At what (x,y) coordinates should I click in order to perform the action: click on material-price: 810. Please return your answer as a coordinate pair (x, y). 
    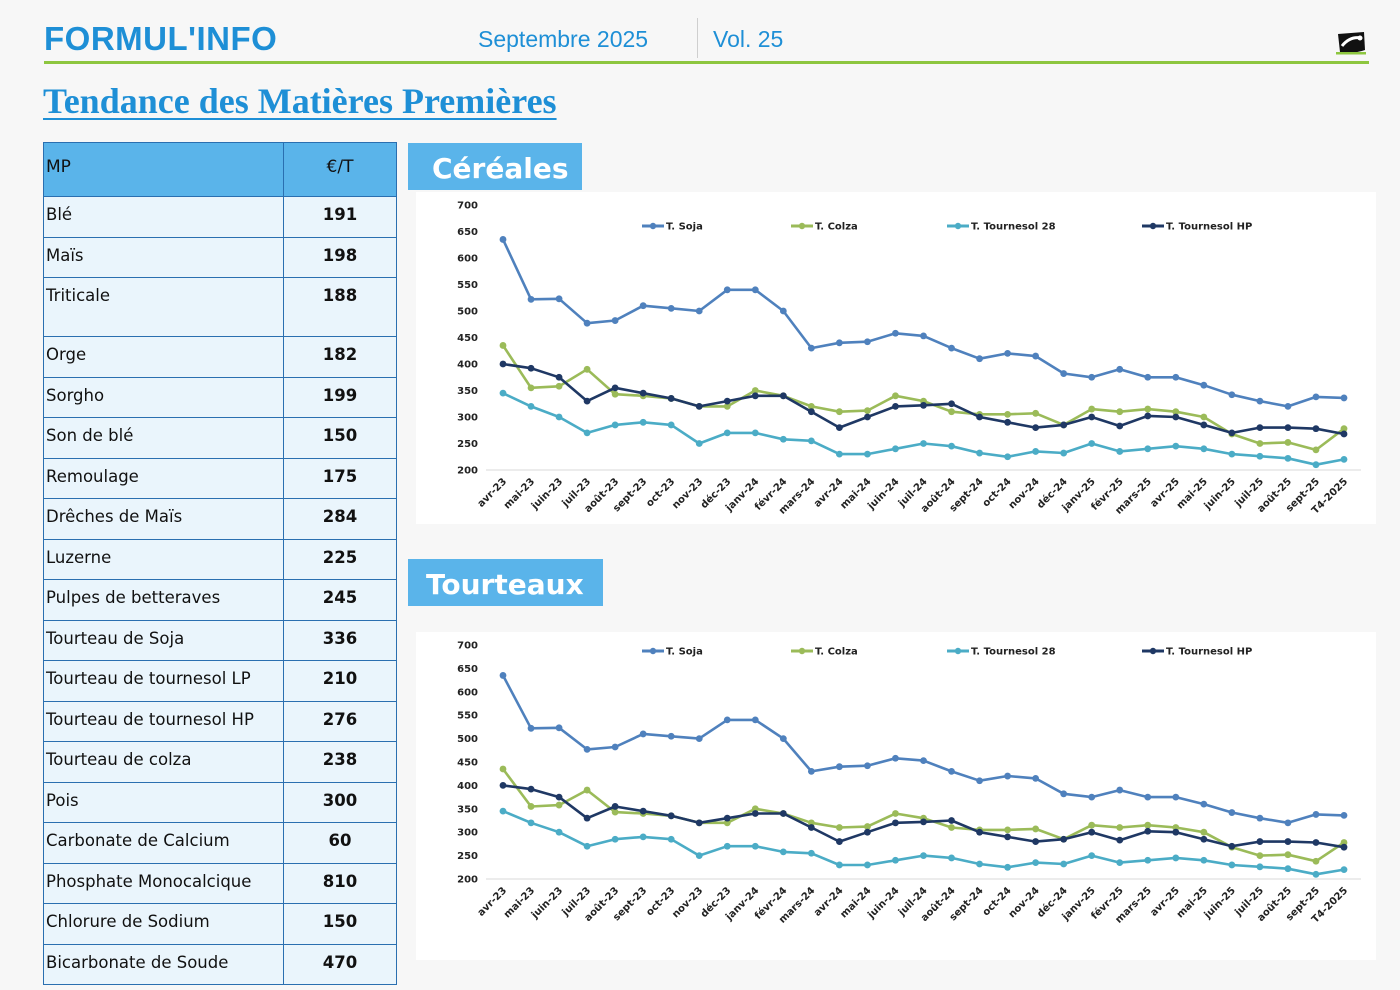
    Looking at the image, I should click on (340, 883).